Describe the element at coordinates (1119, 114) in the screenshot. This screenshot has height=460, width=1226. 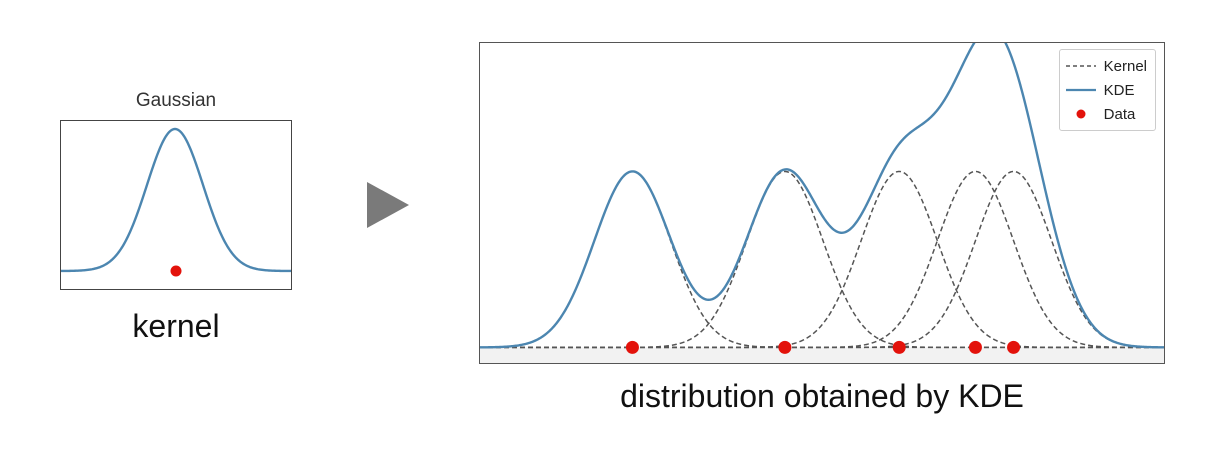
I see `legend-label-data: Data` at that location.